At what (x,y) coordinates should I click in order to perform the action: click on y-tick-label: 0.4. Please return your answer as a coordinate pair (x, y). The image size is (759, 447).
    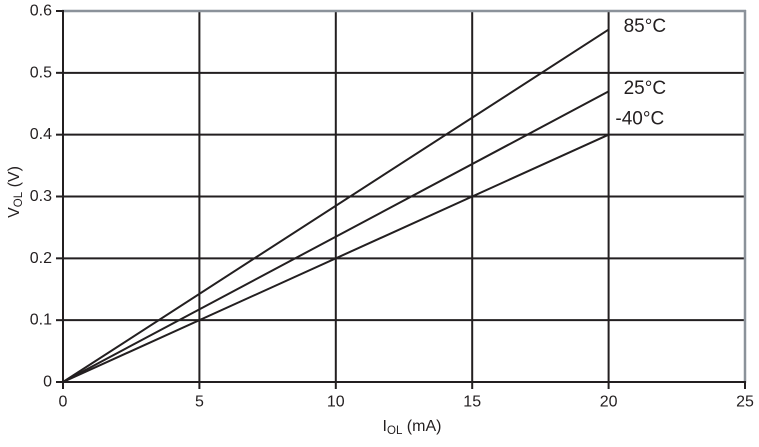
    Looking at the image, I should click on (41, 134).